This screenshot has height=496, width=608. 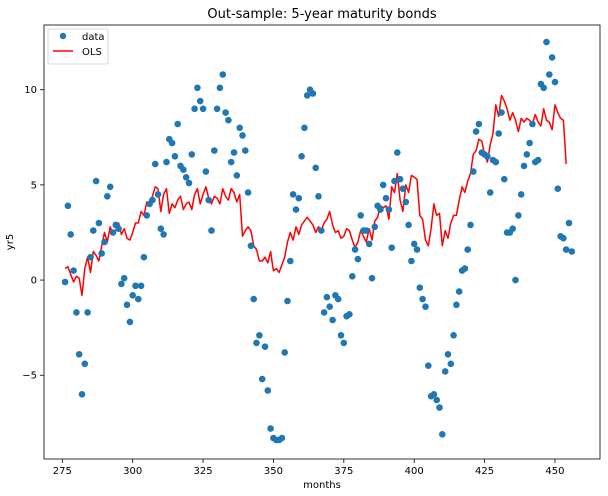 What do you see at coordinates (132, 471) in the screenshot?
I see `x-tick-label: 300` at bounding box center [132, 471].